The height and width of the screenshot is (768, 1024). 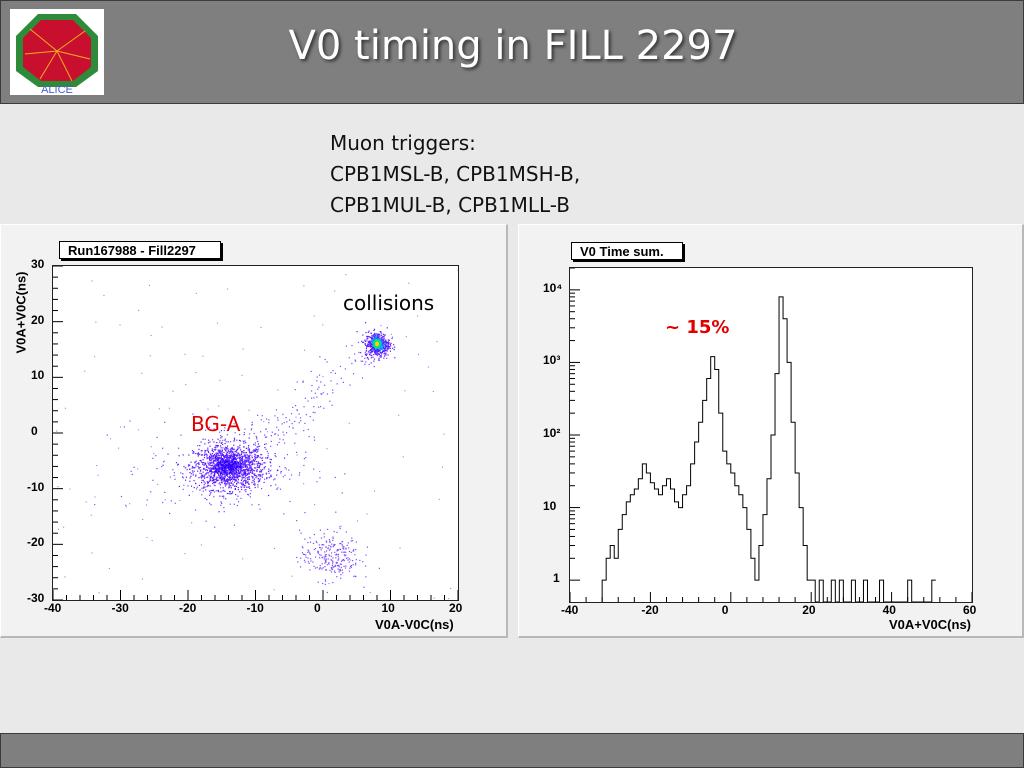 What do you see at coordinates (552, 433) in the screenshot?
I see `histogram-y-tick-label: 10²` at bounding box center [552, 433].